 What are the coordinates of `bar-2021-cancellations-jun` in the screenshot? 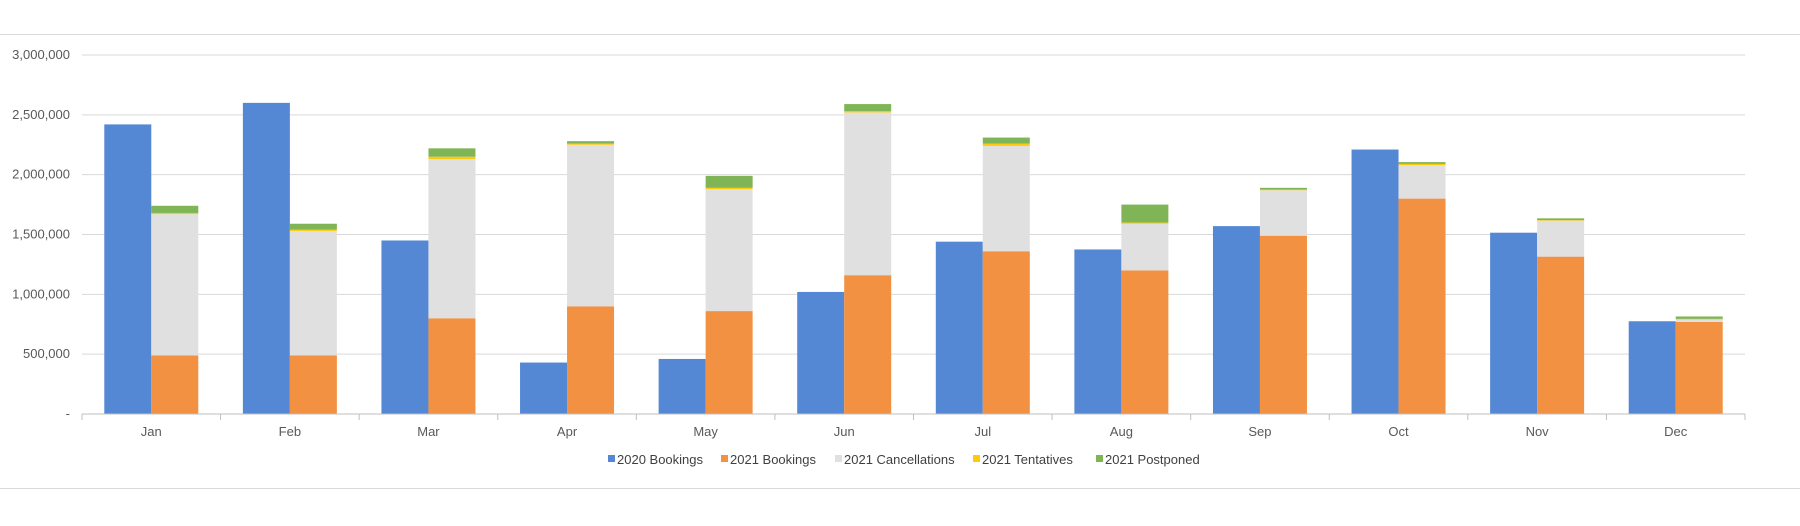 It's located at (868, 194).